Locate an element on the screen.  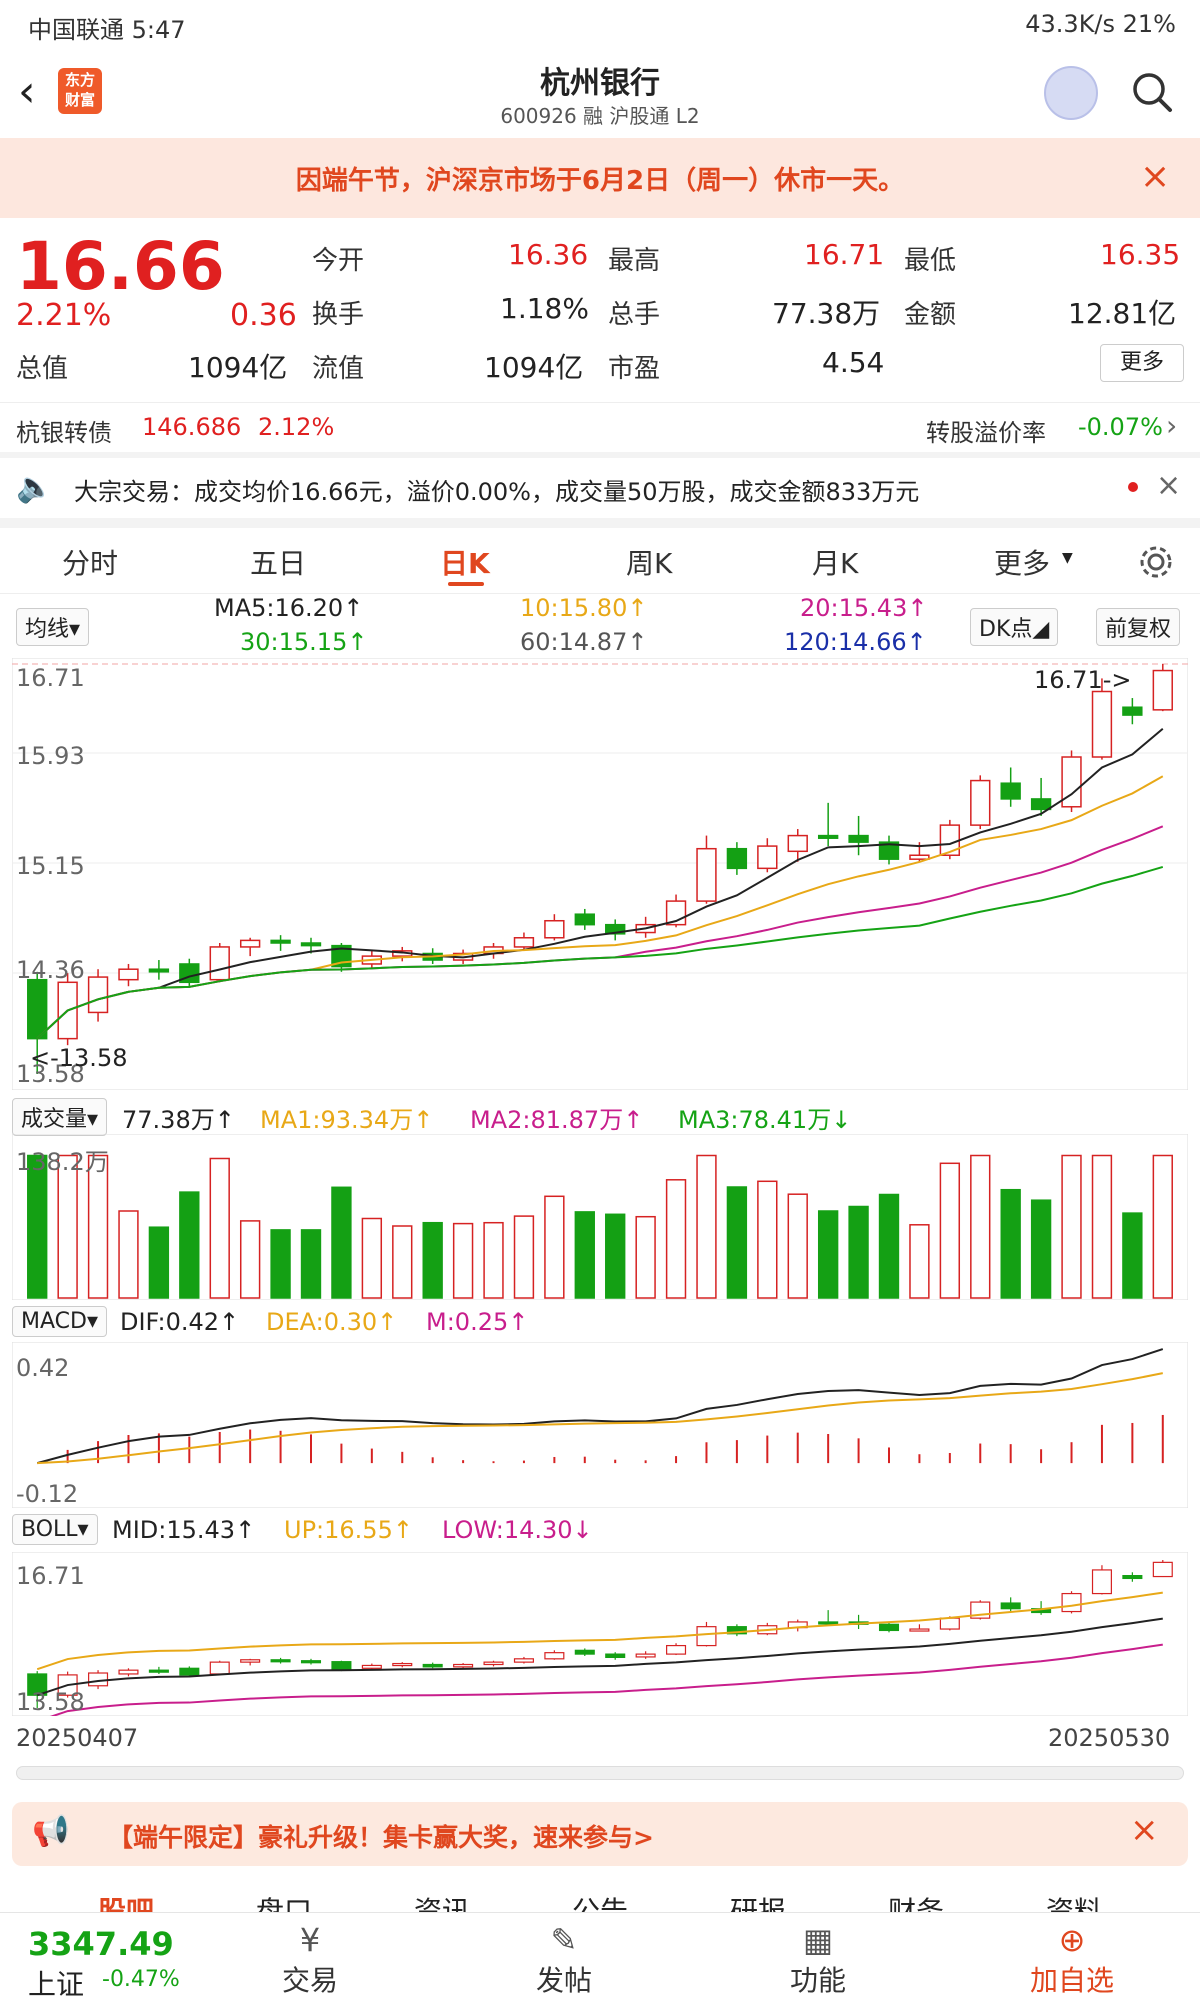
divider is located at coordinates (600, 523).